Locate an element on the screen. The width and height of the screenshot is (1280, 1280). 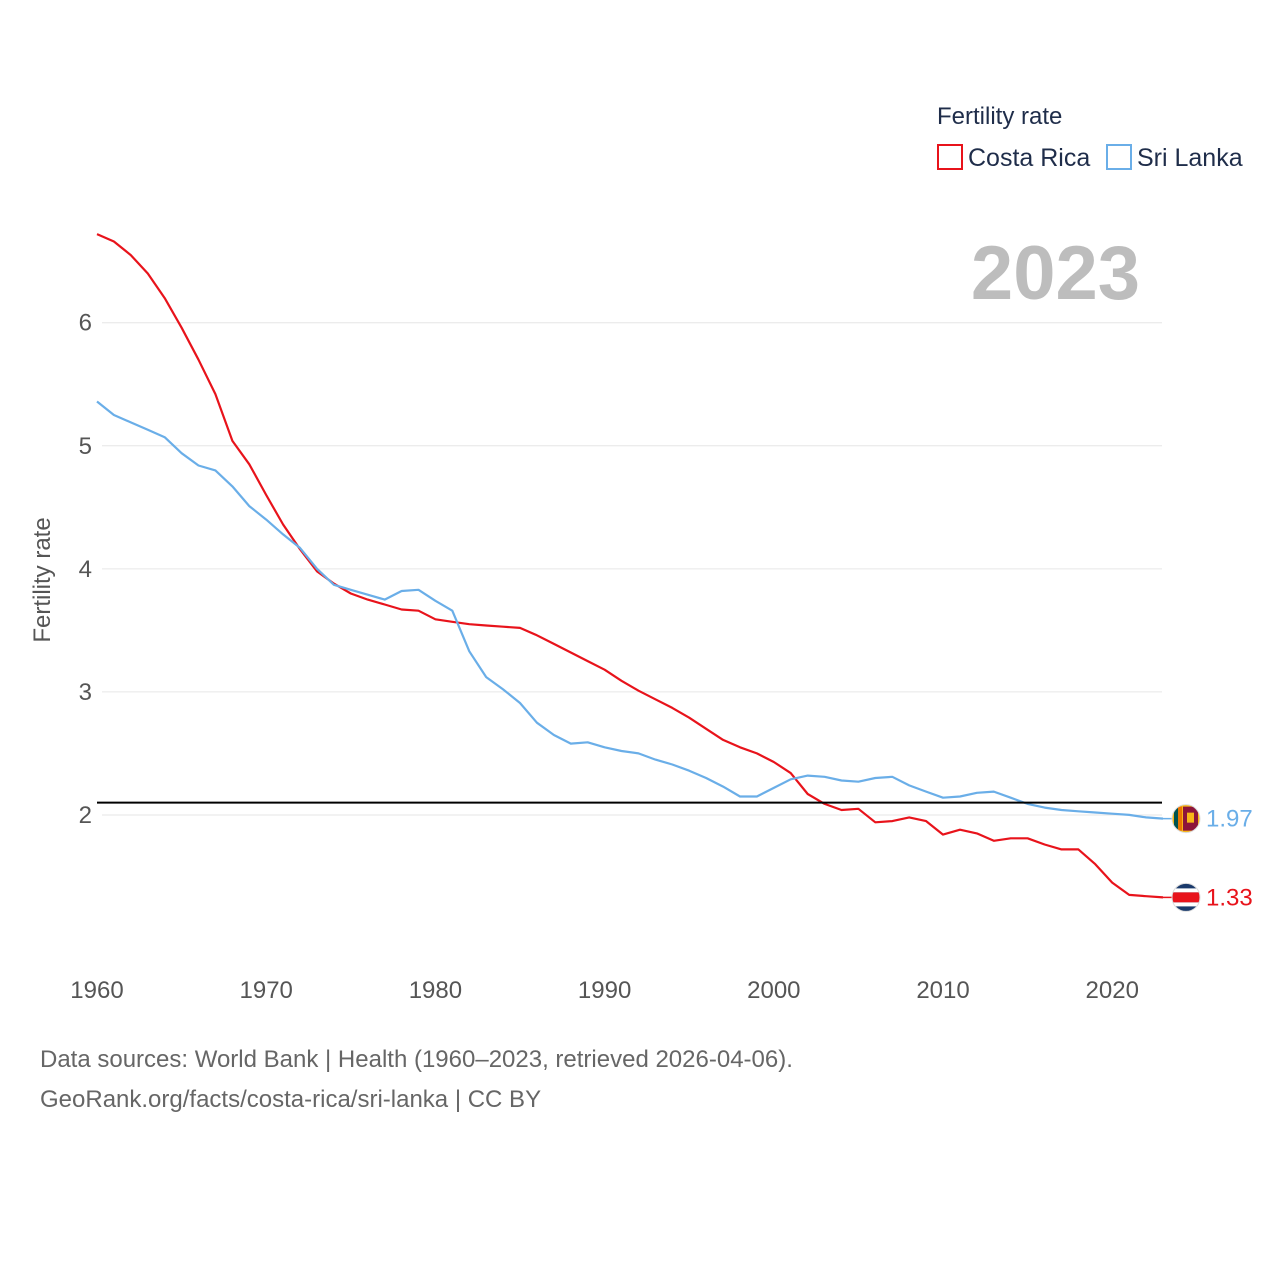
legend-item-sri-lanka: Sri Lanka is located at coordinates (1174, 158).